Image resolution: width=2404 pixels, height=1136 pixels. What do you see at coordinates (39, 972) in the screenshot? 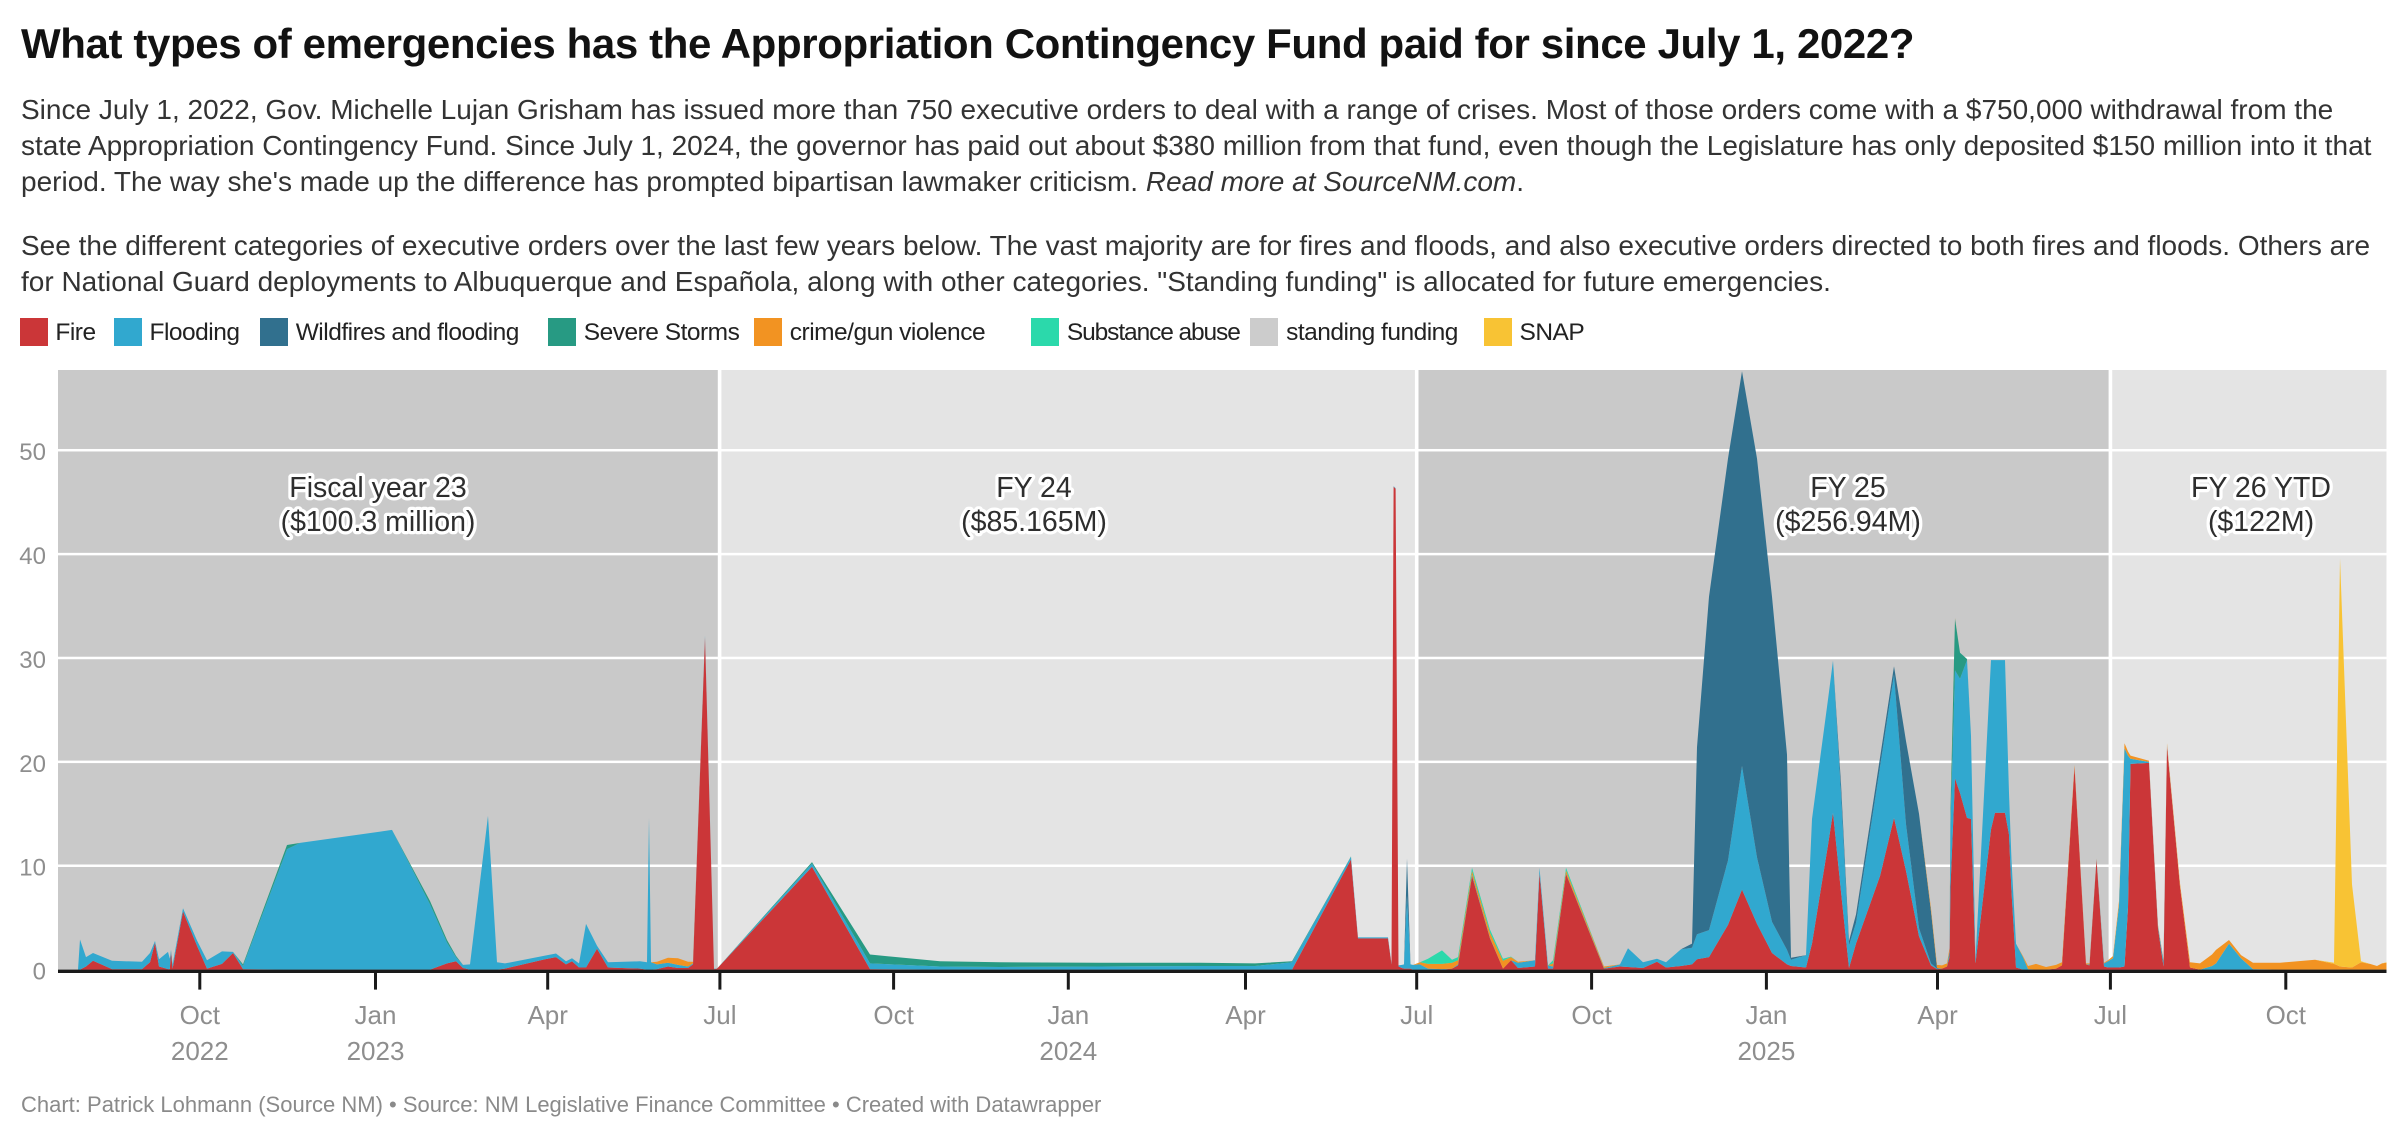
I see `svg-text: 0` at bounding box center [39, 972].